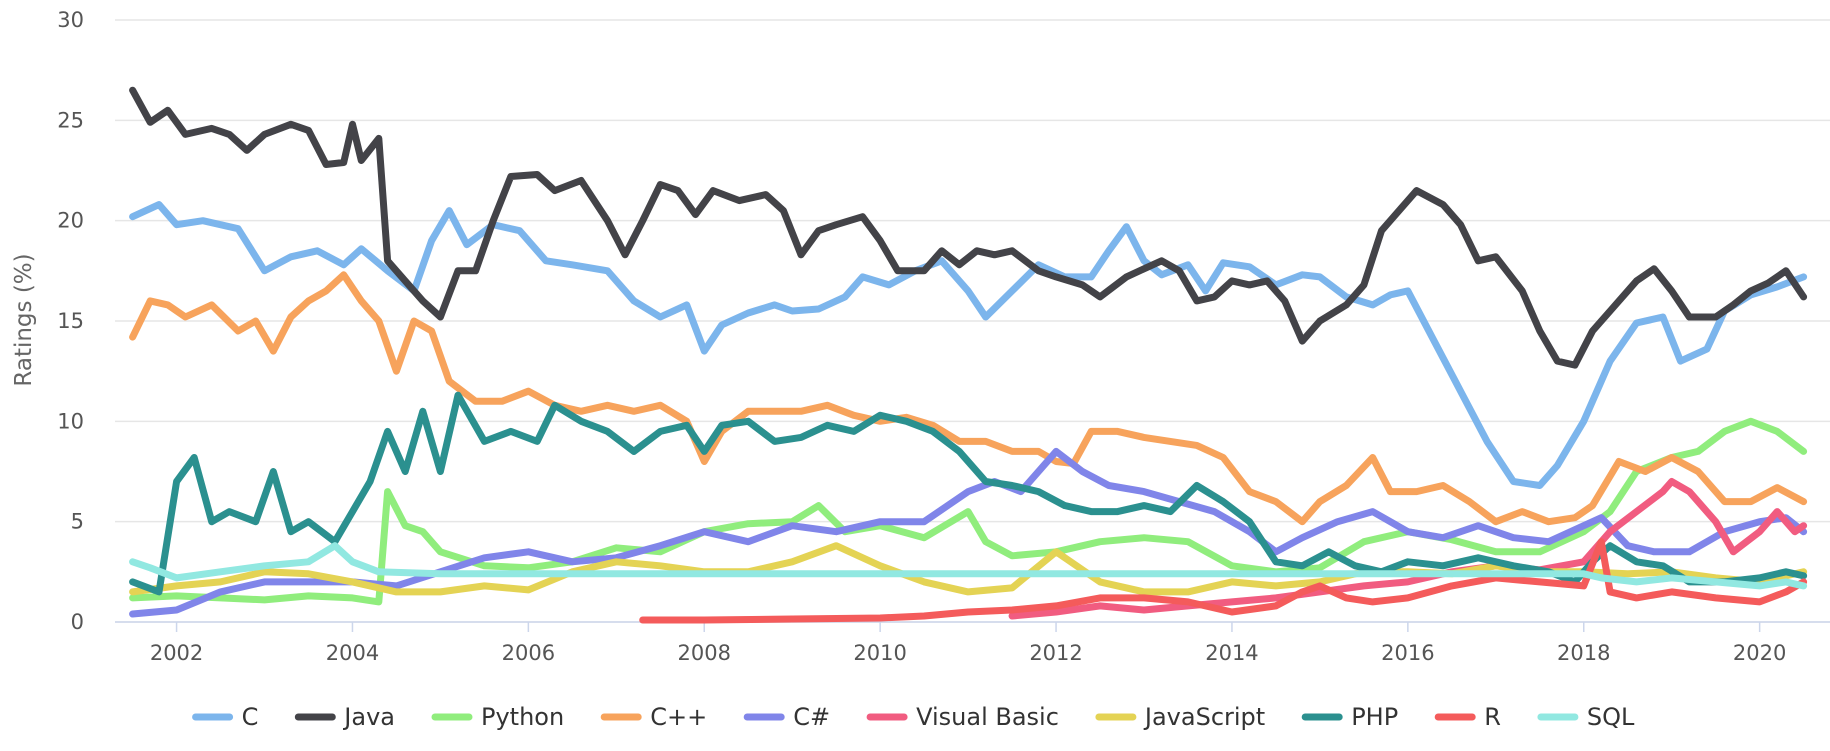 This screenshot has height=751, width=1830. I want to click on legend-label: C#, so click(811, 717).